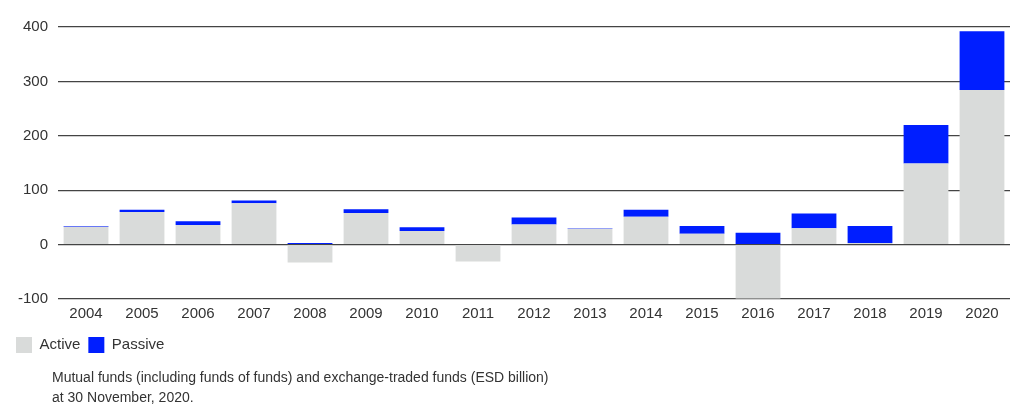 This screenshot has width=1022, height=408. Describe the element at coordinates (758, 313) in the screenshot. I see `x-tick-label: 2016` at that location.